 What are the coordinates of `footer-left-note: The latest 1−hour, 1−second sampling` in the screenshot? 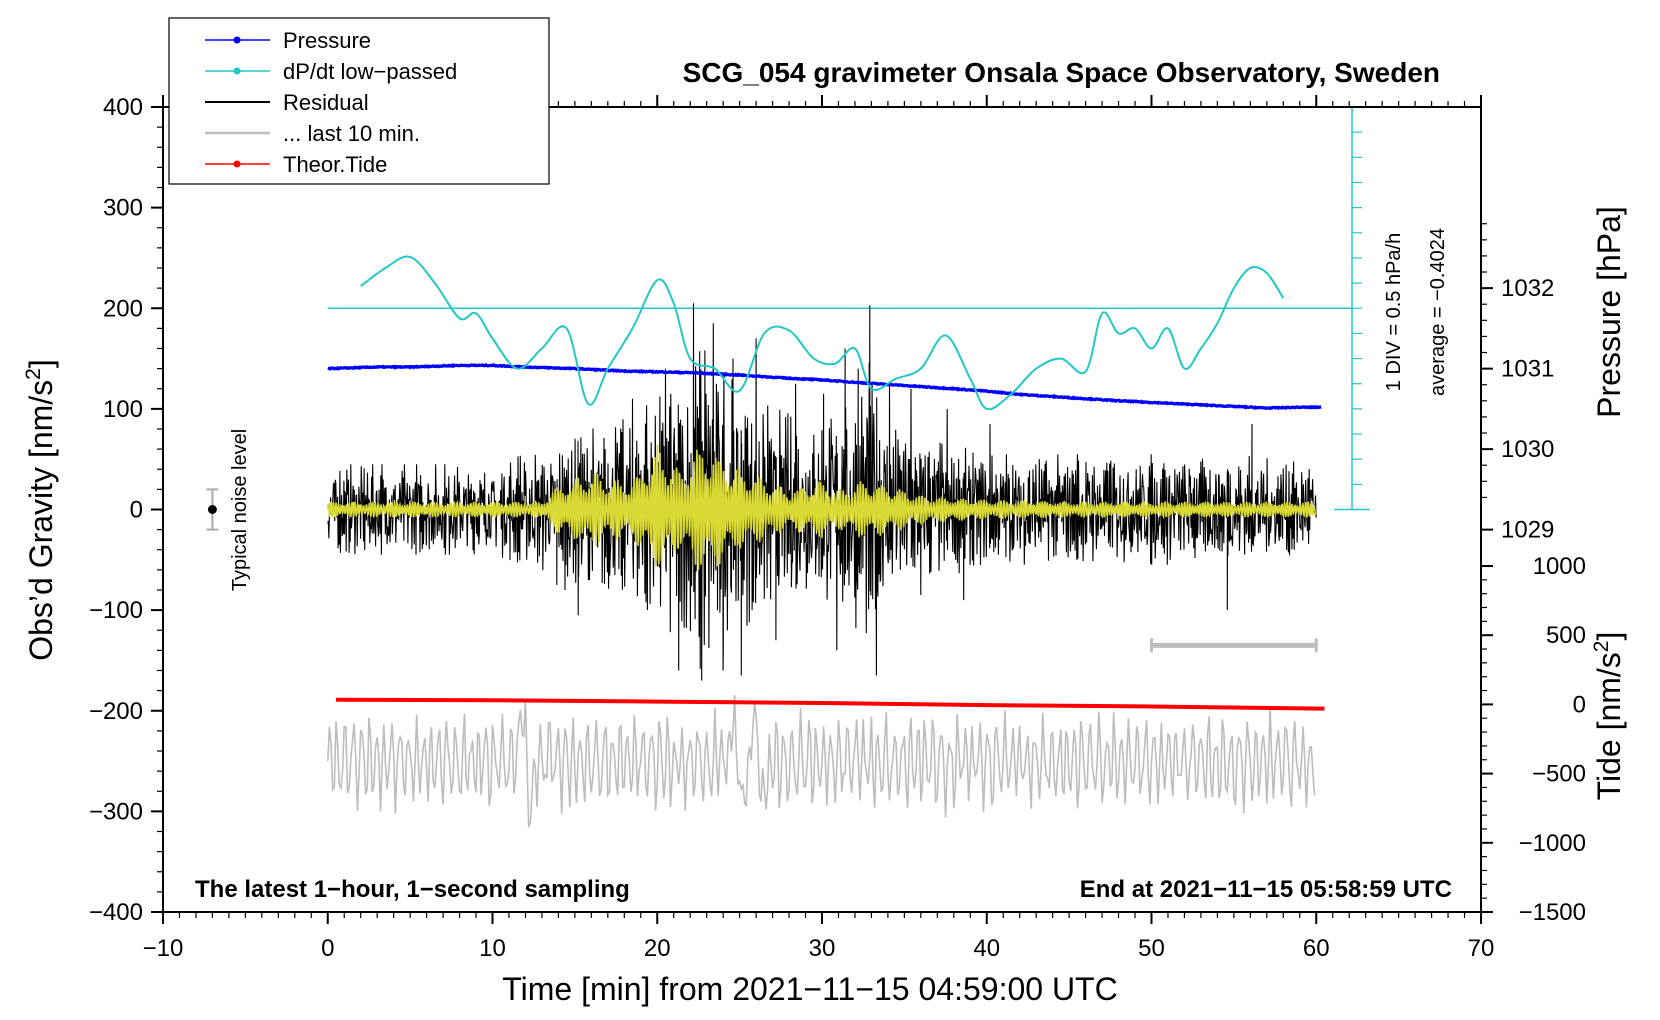 It's located at (412, 889).